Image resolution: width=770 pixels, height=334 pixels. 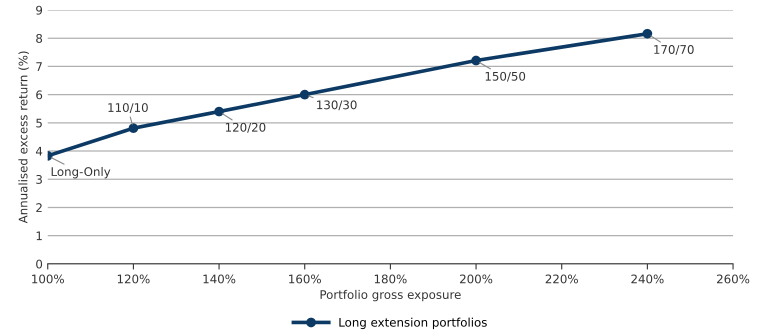 What do you see at coordinates (81, 172) in the screenshot?
I see `annotation: Long-Only` at bounding box center [81, 172].